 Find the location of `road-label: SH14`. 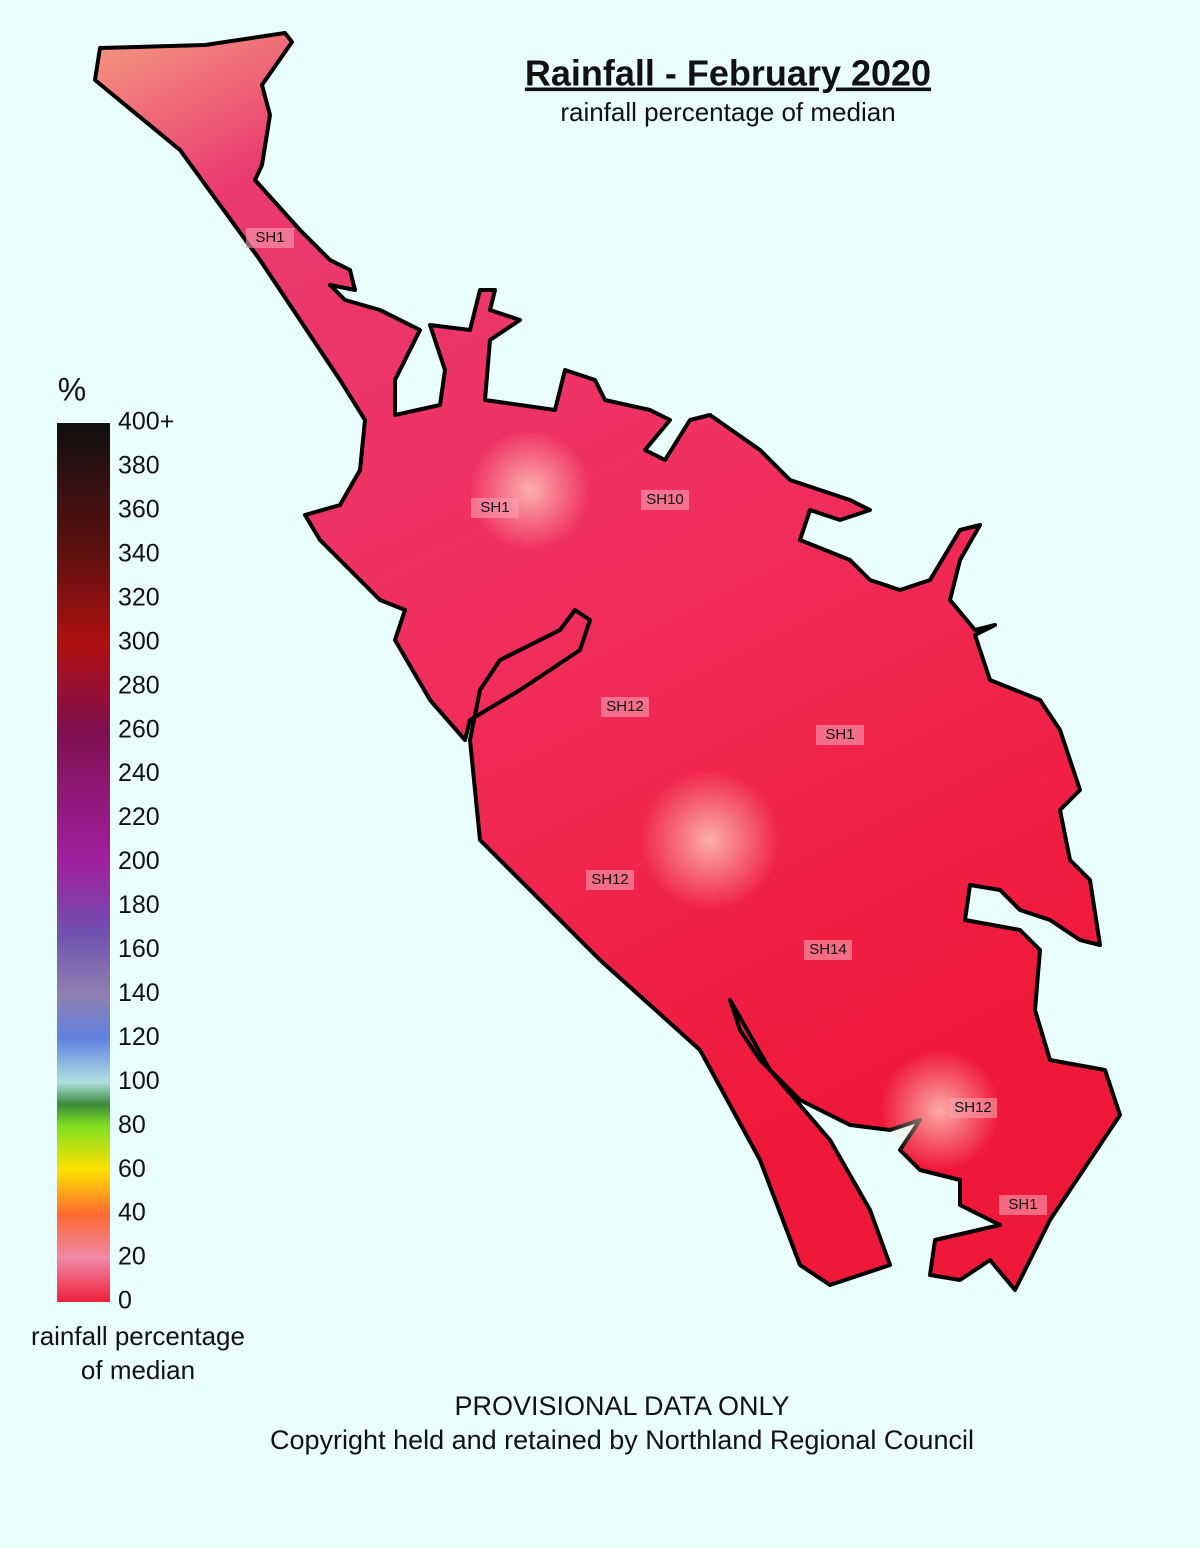

road-label: SH14 is located at coordinates (828, 949).